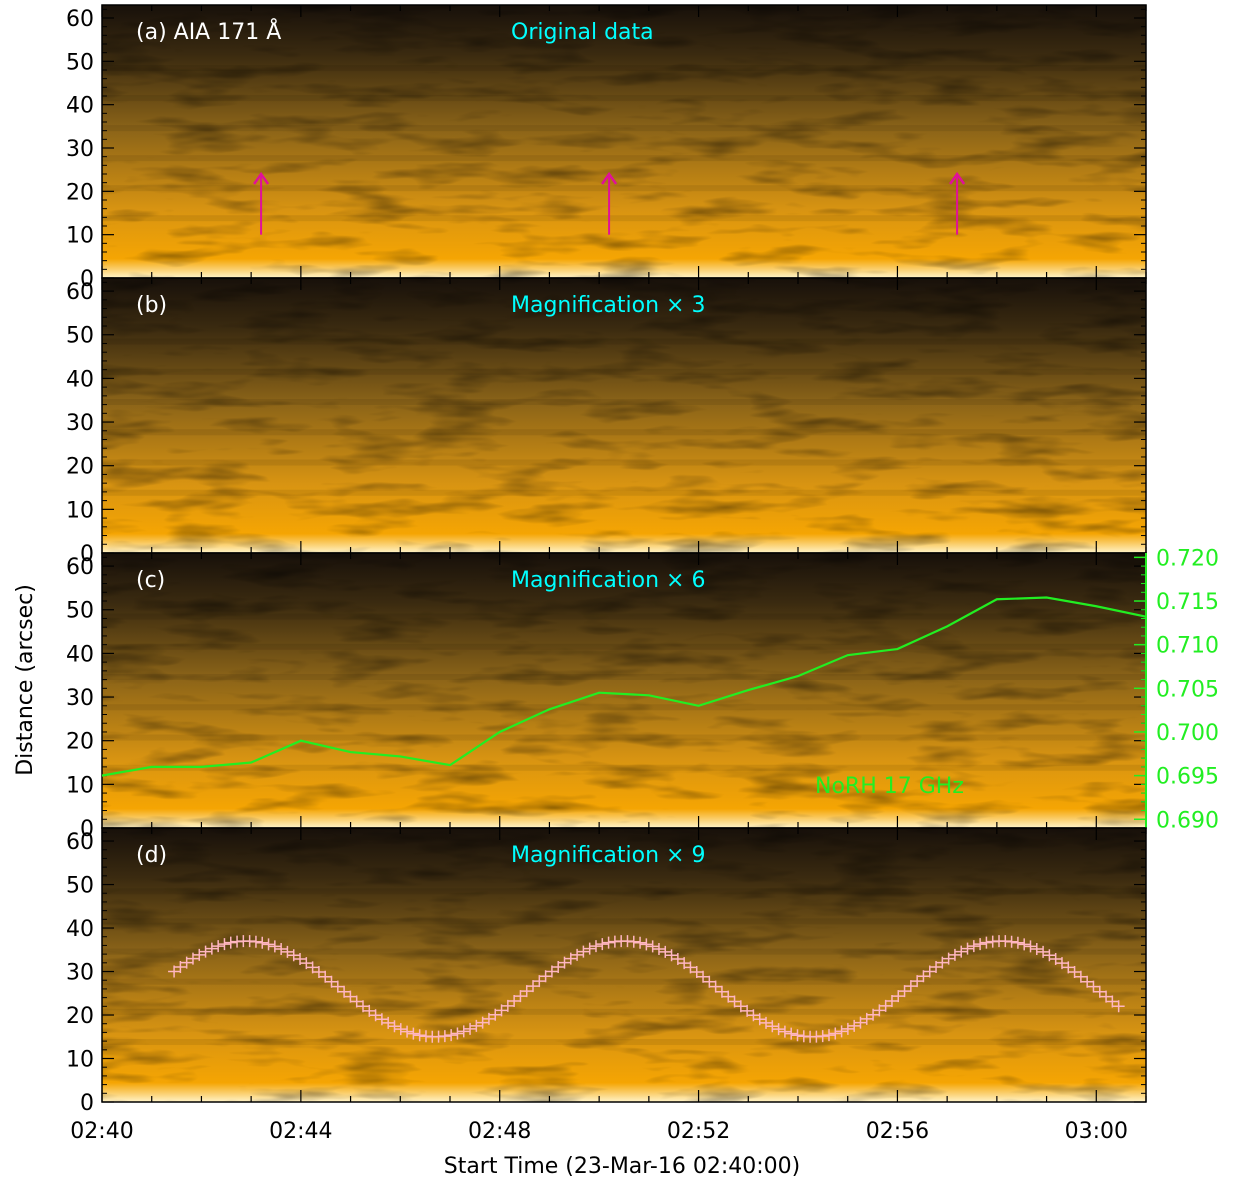 This screenshot has width=1241, height=1184. What do you see at coordinates (1187, 820) in the screenshot?
I see `right-axis-tick-label: 0.690` at bounding box center [1187, 820].